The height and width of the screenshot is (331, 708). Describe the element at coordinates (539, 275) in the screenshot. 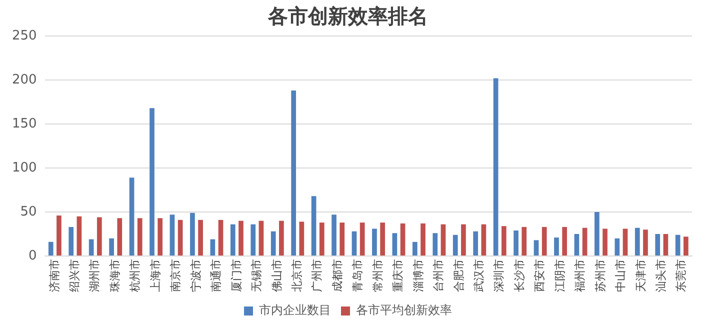

I see `x-tick-label: 西安市` at that location.